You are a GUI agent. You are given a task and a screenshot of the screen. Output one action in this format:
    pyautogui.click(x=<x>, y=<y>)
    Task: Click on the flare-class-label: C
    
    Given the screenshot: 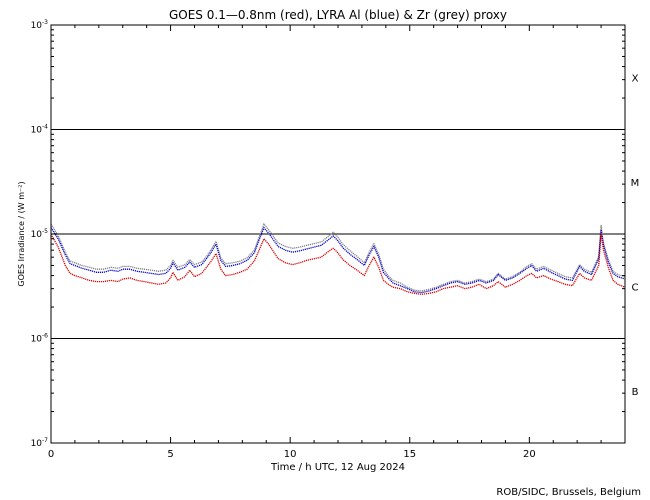 What is the action you would take?
    pyautogui.click(x=635, y=287)
    